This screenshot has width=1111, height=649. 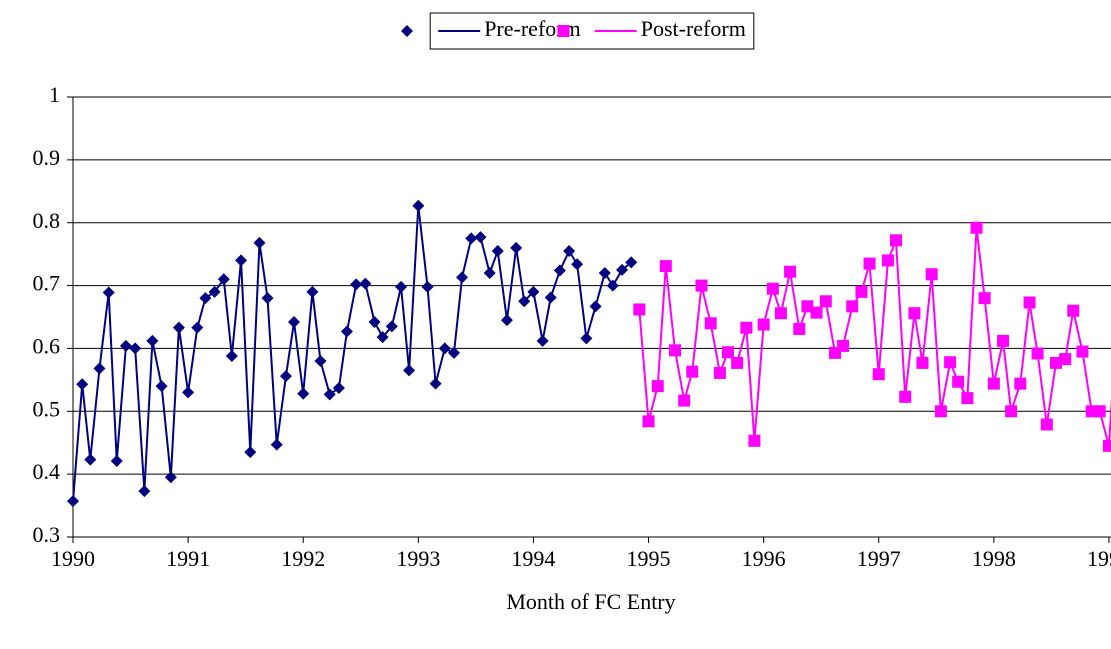 What do you see at coordinates (590, 601) in the screenshot?
I see `x-axis-label: Month of FC Entry` at bounding box center [590, 601].